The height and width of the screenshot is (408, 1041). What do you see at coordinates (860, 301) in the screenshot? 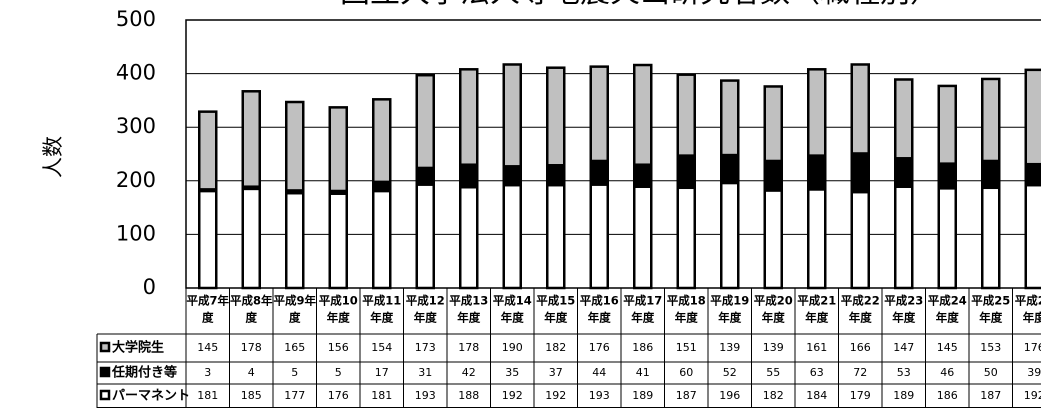
I see `category-label: 平成22` at bounding box center [860, 301].